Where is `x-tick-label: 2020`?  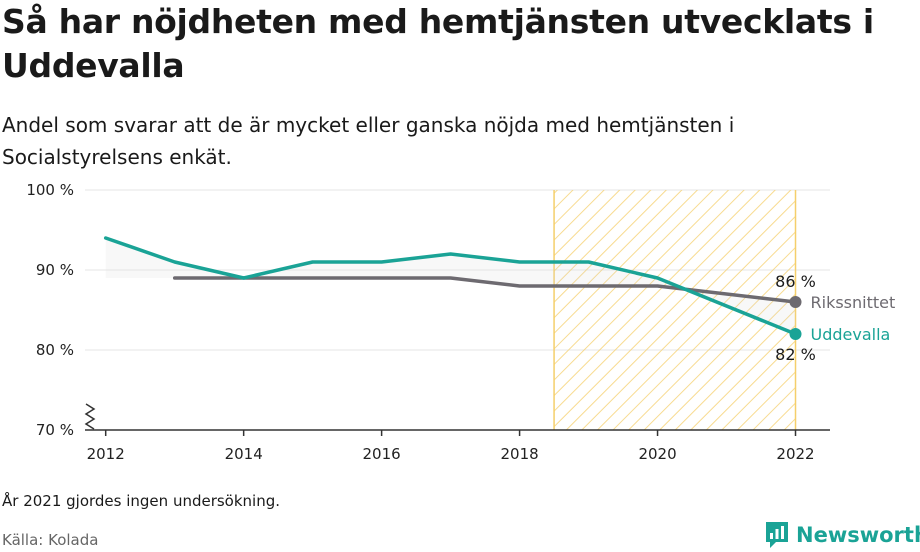 x-tick-label: 2020 is located at coordinates (657, 454).